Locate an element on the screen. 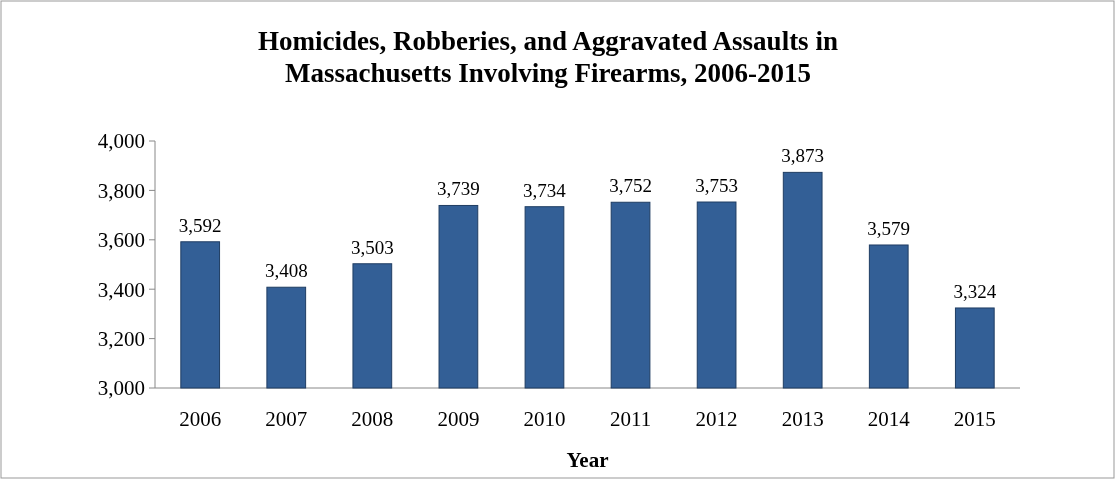 The width and height of the screenshot is (1115, 479). x-tick-label: 2007 is located at coordinates (286, 419).